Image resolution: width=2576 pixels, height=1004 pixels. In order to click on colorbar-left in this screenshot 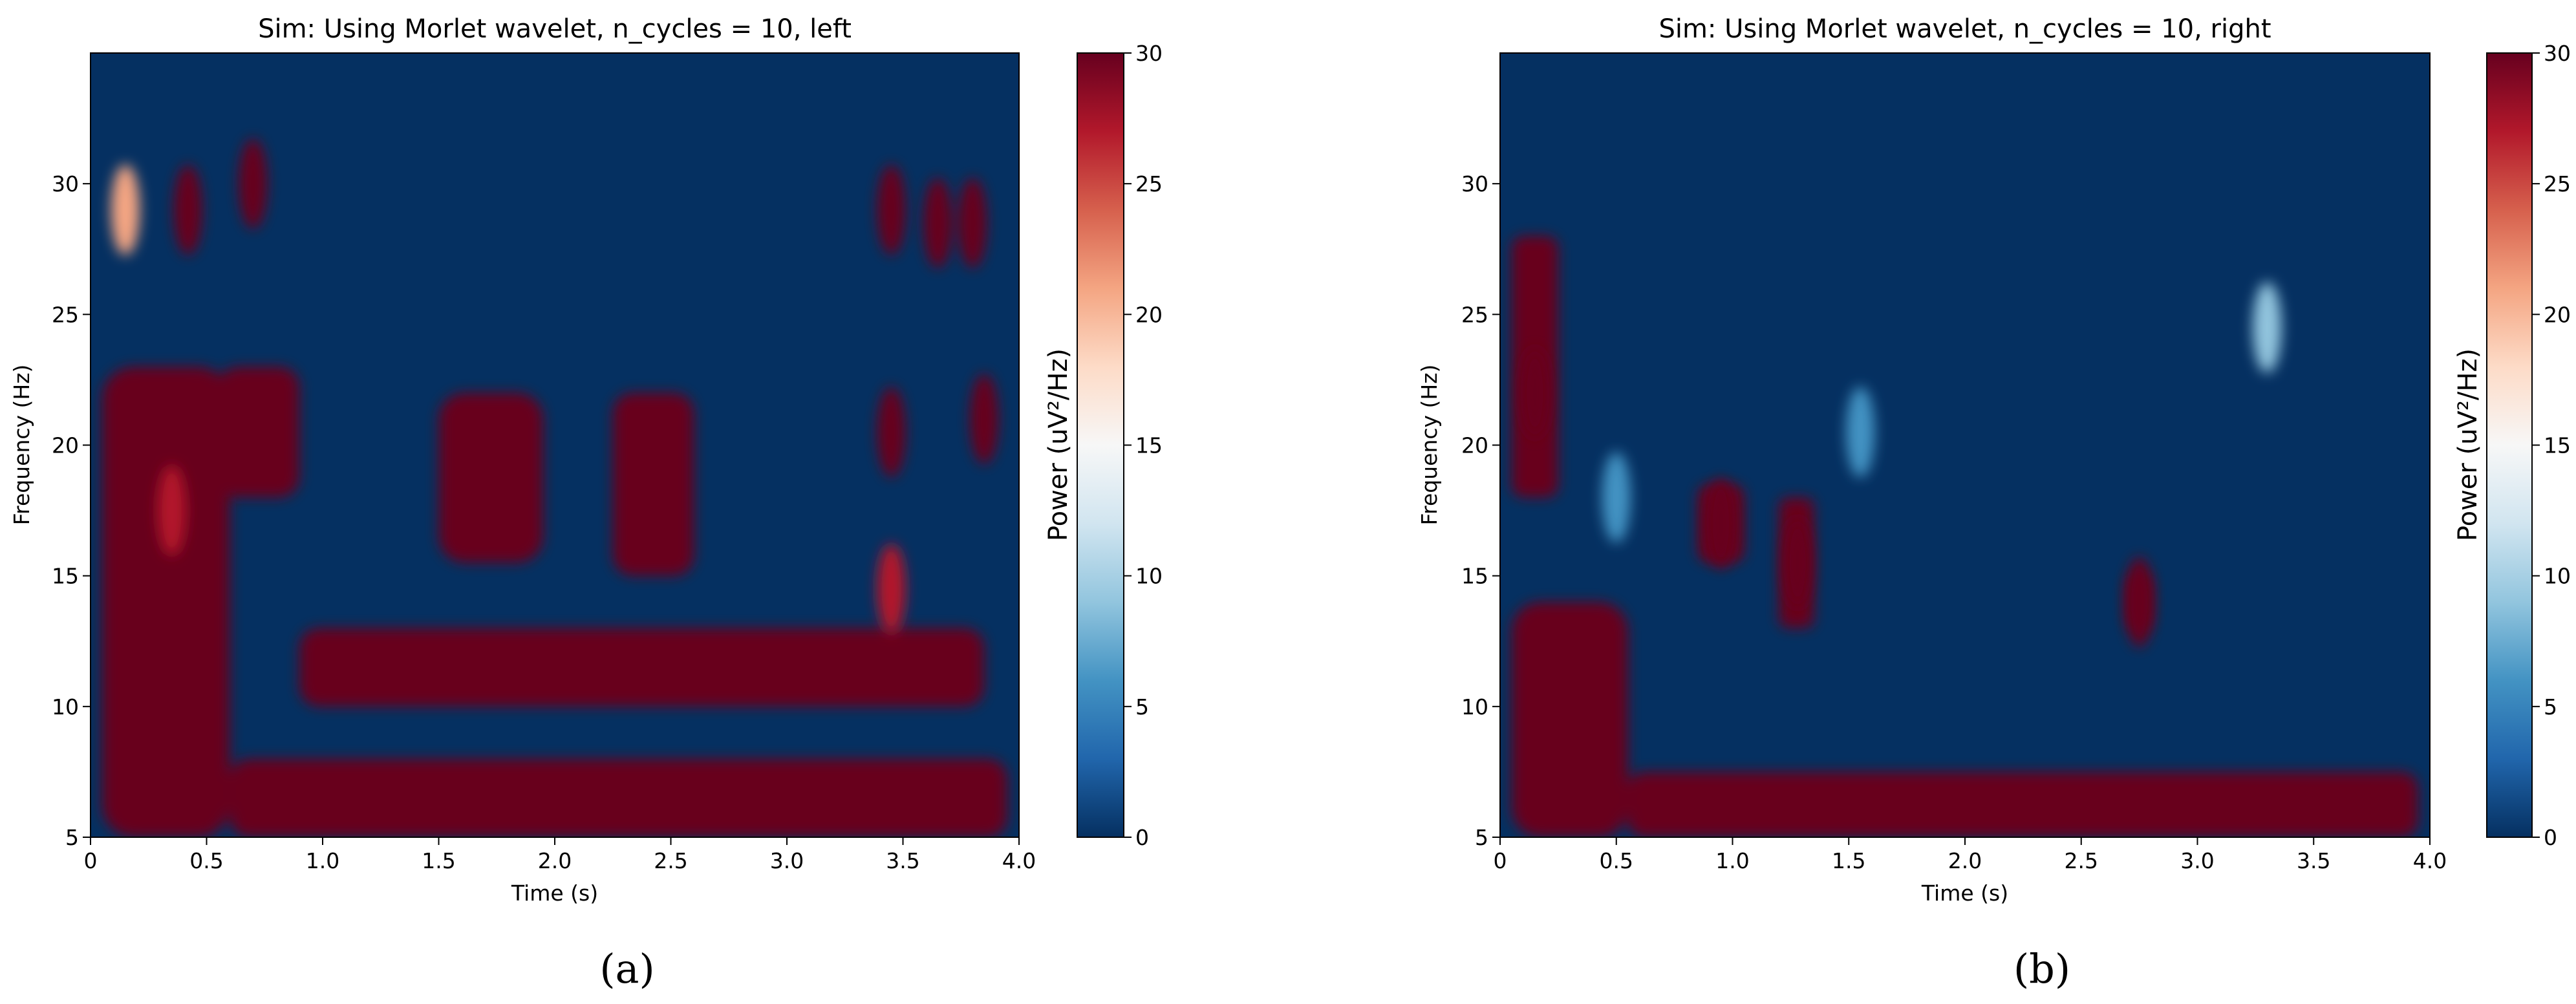, I will do `click(1100, 445)`.